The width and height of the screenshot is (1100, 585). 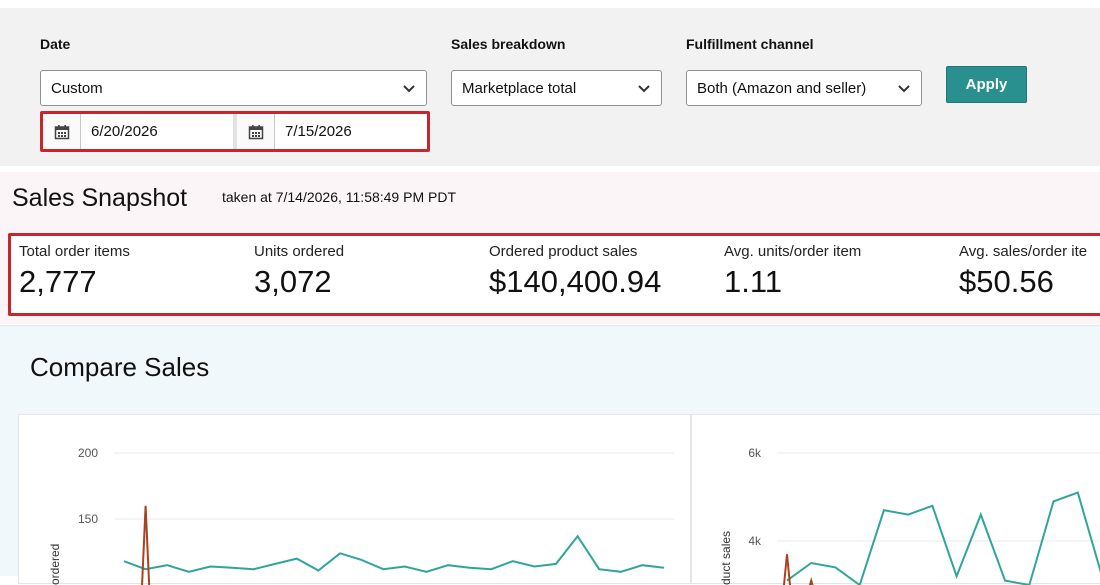 What do you see at coordinates (233, 88) in the screenshot?
I see `date-range-select: Custom` at bounding box center [233, 88].